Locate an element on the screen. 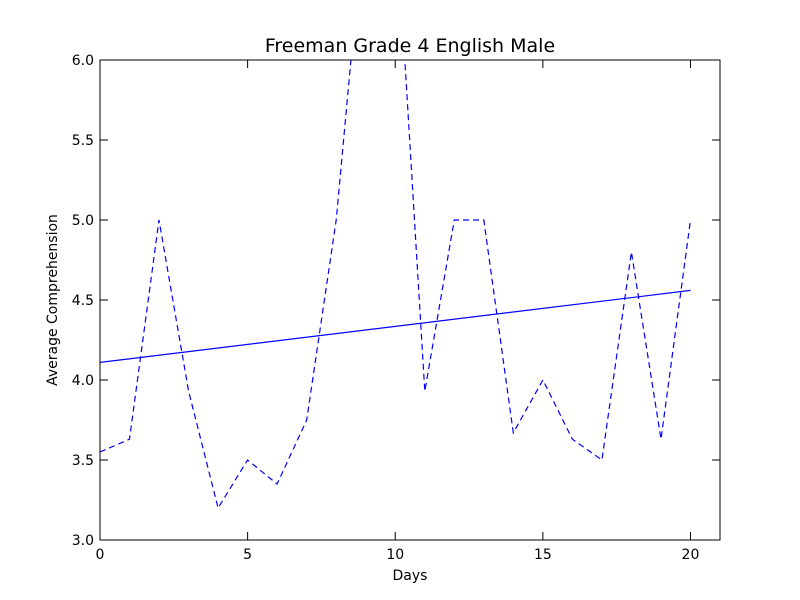 The image size is (800, 600). y-tick-label: 4.5 is located at coordinates (83, 301).